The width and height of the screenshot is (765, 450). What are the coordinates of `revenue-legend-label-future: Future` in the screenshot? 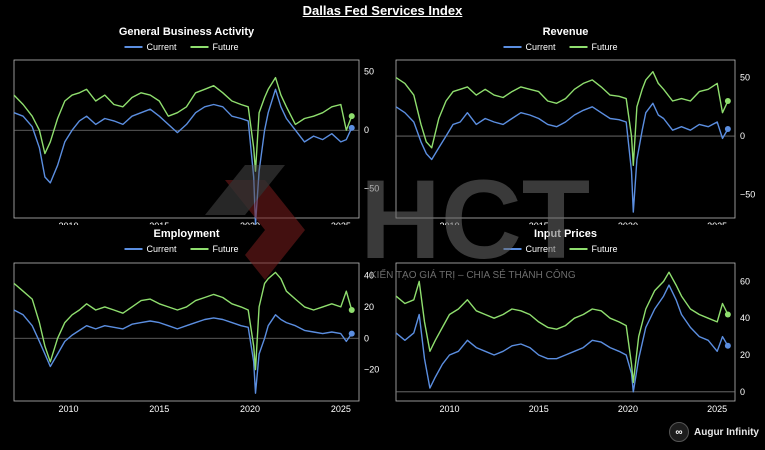 It's located at (605, 47).